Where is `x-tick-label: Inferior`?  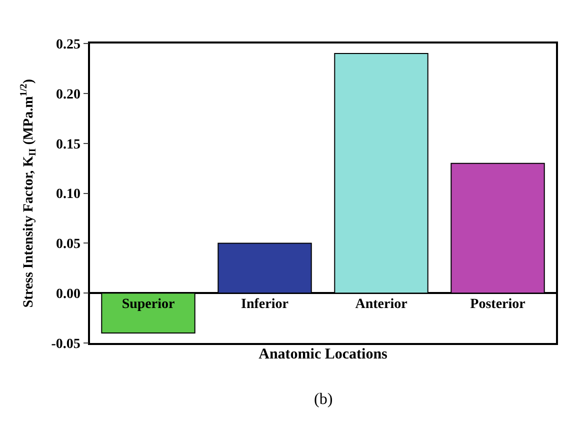 x-tick-label: Inferior is located at coordinates (264, 304).